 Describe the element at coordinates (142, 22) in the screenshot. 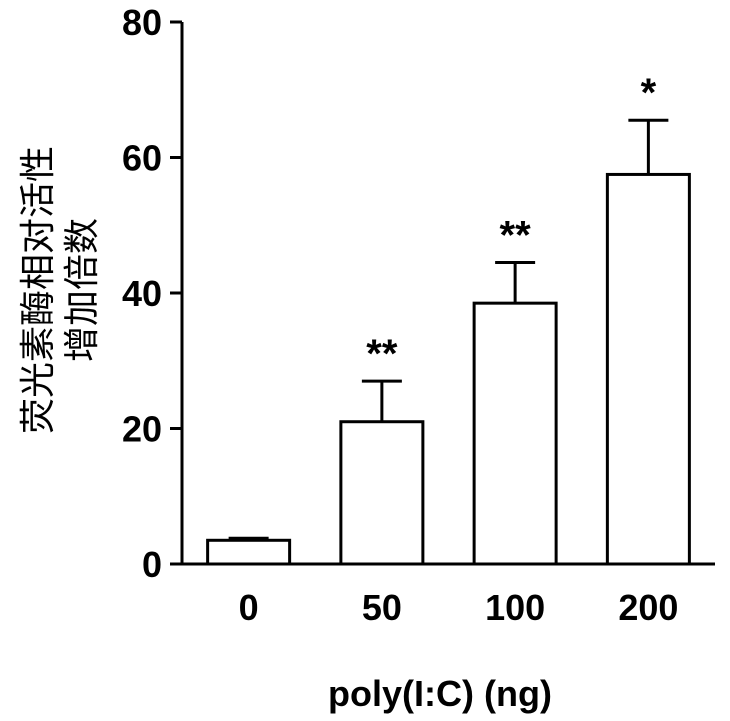

I see `y-tick-label: 80` at that location.